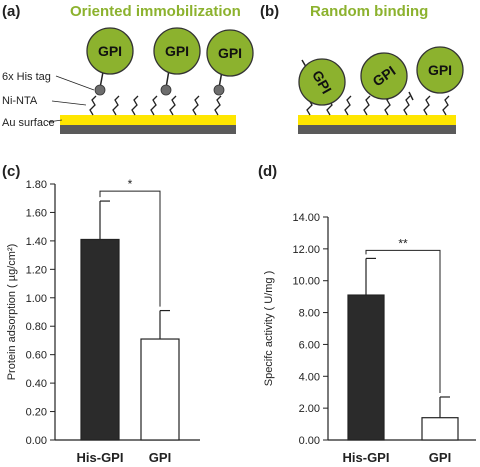 Image resolution: width=480 pixels, height=467 pixels. What do you see at coordinates (36, 185) in the screenshot?
I see `y-tick-label: 1.80` at bounding box center [36, 185].